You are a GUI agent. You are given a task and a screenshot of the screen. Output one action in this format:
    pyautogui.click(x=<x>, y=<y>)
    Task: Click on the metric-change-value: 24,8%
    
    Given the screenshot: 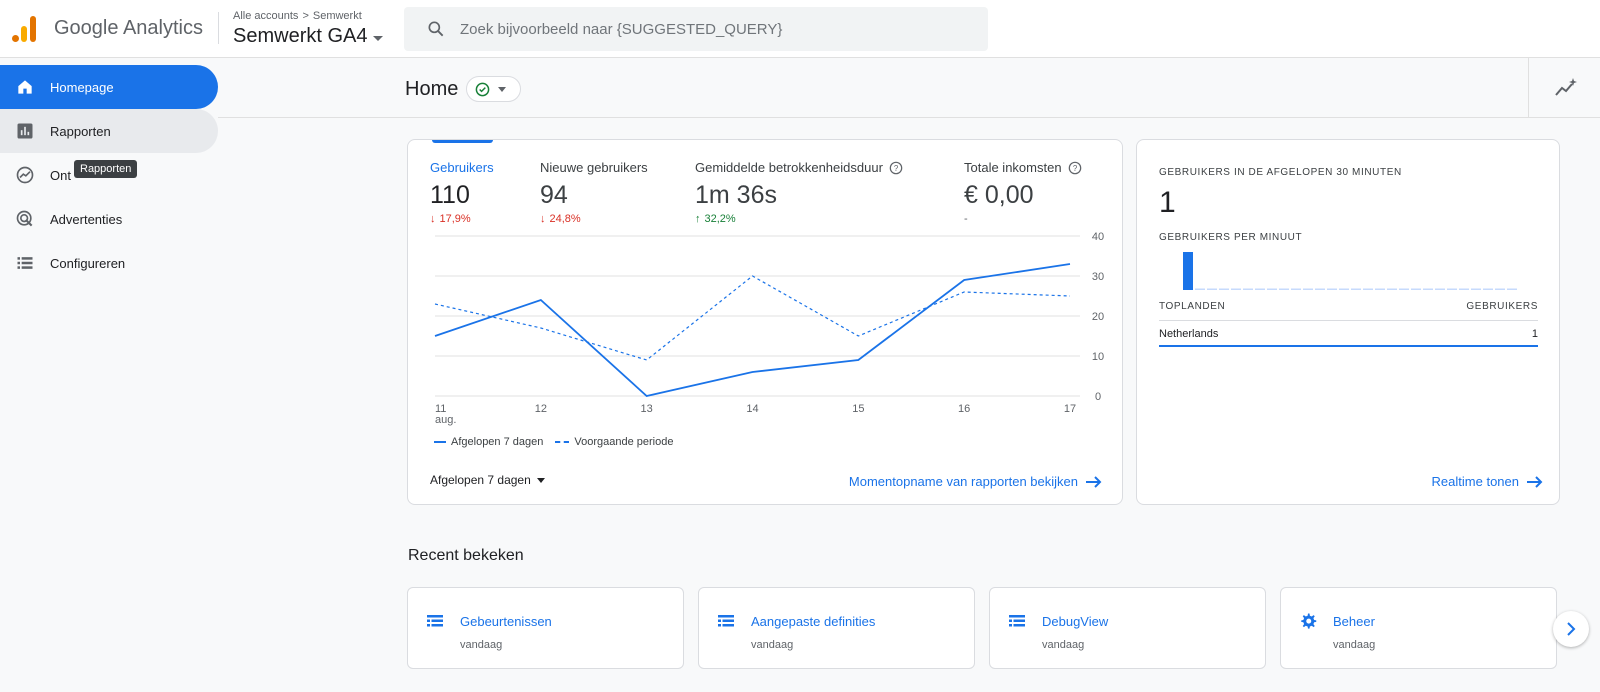 What is the action you would take?
    pyautogui.click(x=565, y=219)
    